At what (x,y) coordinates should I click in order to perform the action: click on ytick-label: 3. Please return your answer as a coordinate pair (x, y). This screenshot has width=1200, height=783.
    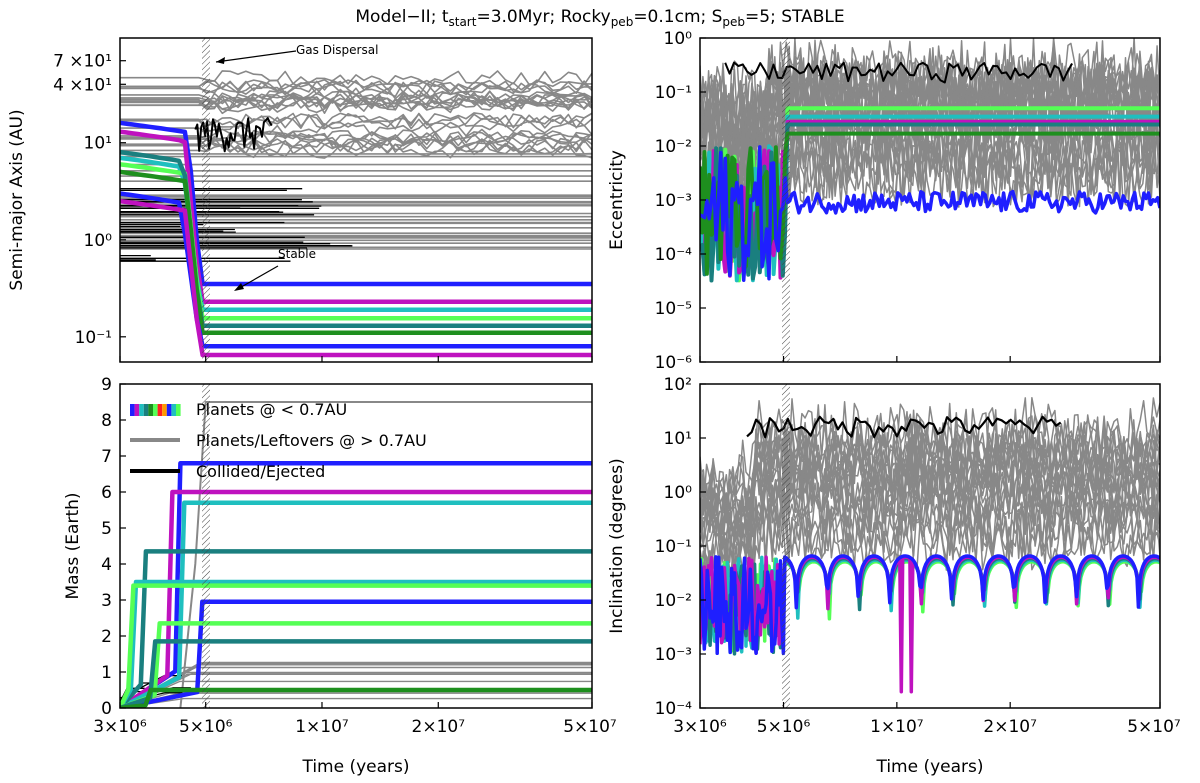
    Looking at the image, I should click on (106, 601).